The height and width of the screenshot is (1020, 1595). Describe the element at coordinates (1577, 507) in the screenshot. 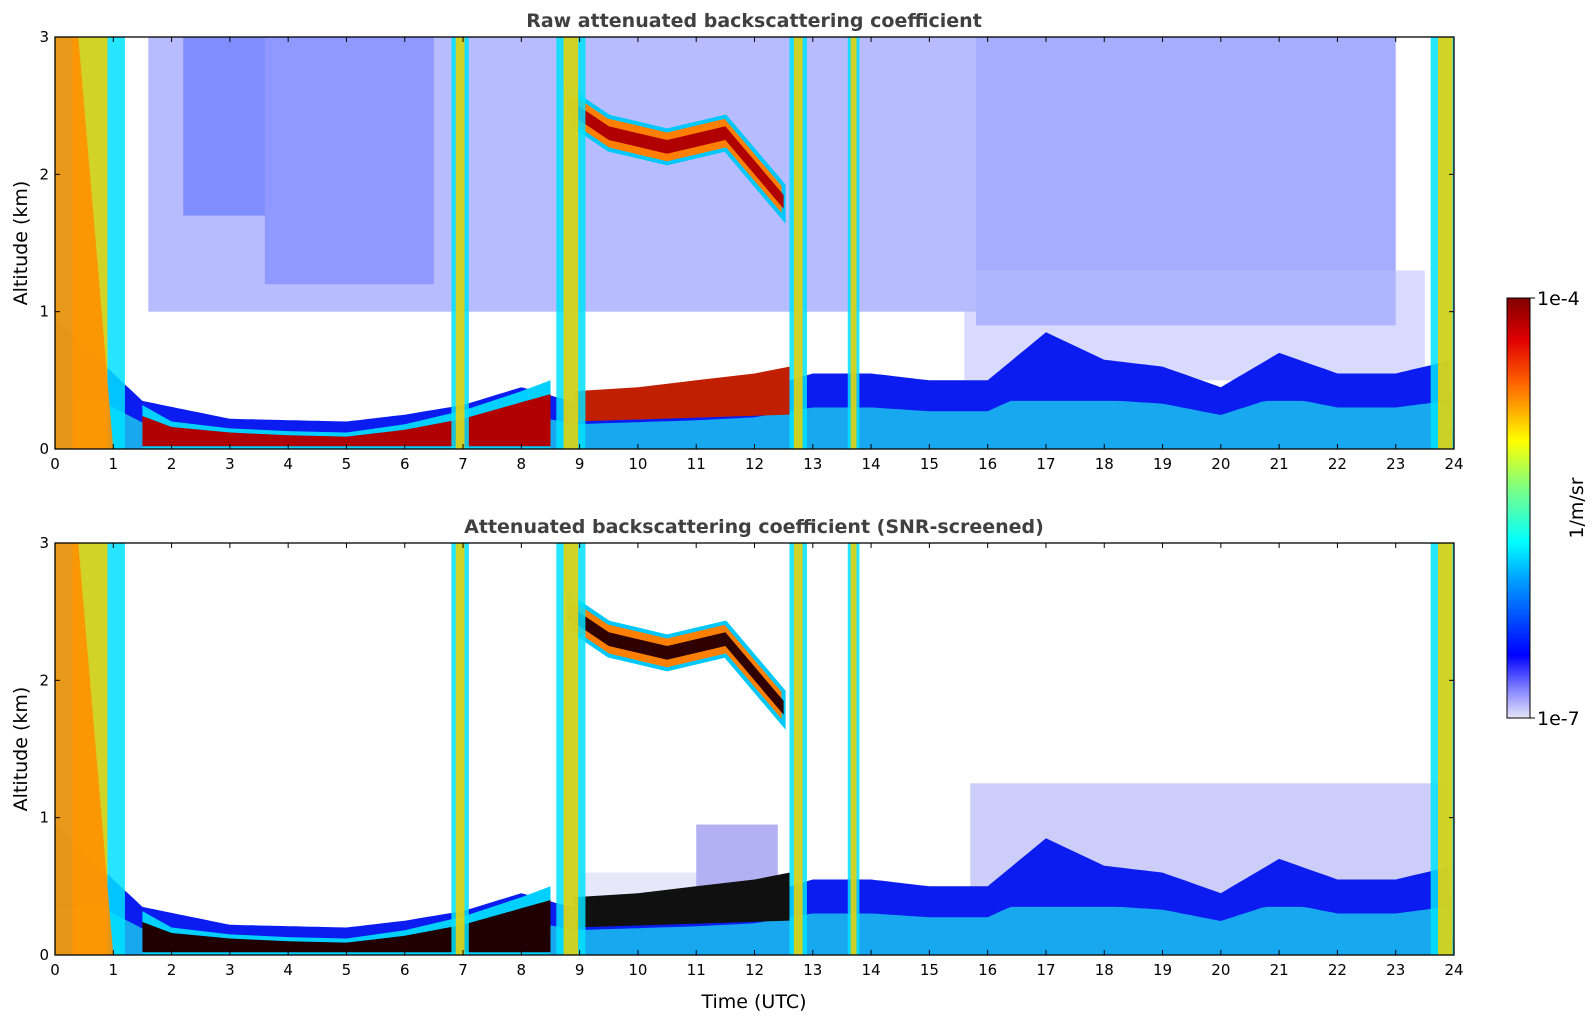

I see `colorbar-label: 1/m/sr` at that location.